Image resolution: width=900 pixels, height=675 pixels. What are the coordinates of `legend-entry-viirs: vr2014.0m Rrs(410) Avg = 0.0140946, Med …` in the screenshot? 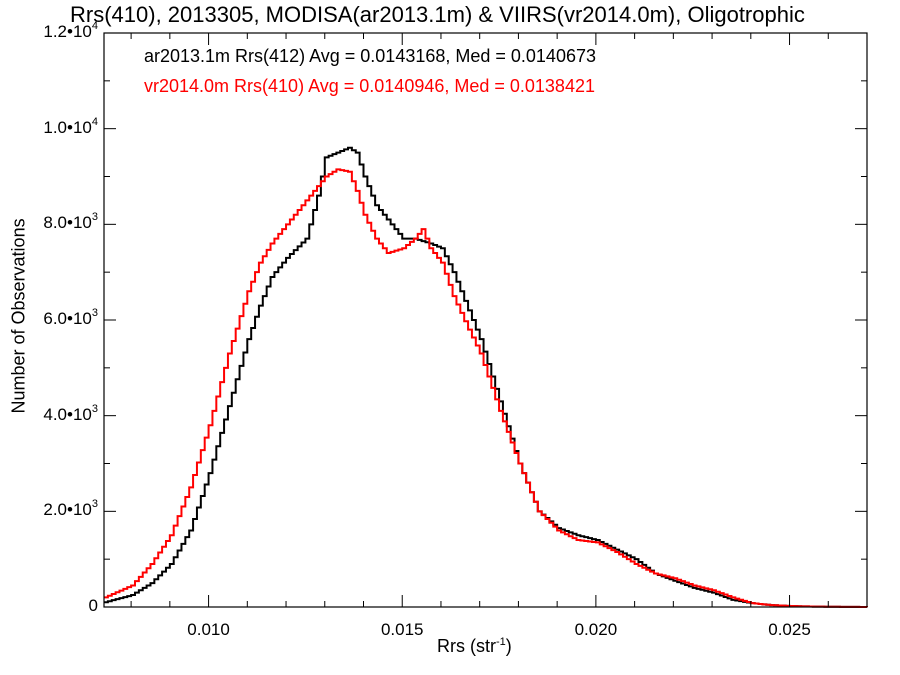 It's located at (369, 86).